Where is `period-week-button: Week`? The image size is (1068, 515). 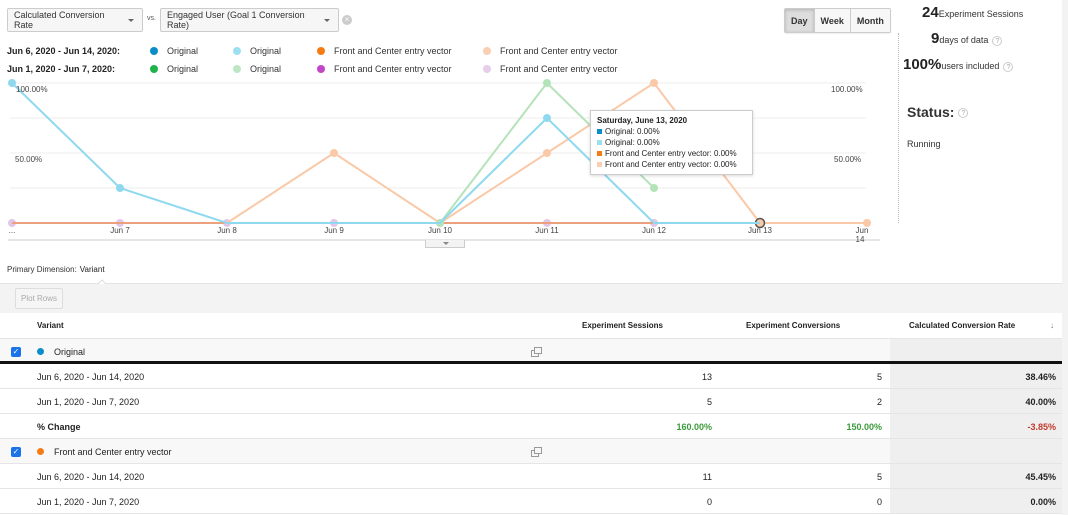 period-week-button: Week is located at coordinates (831, 20).